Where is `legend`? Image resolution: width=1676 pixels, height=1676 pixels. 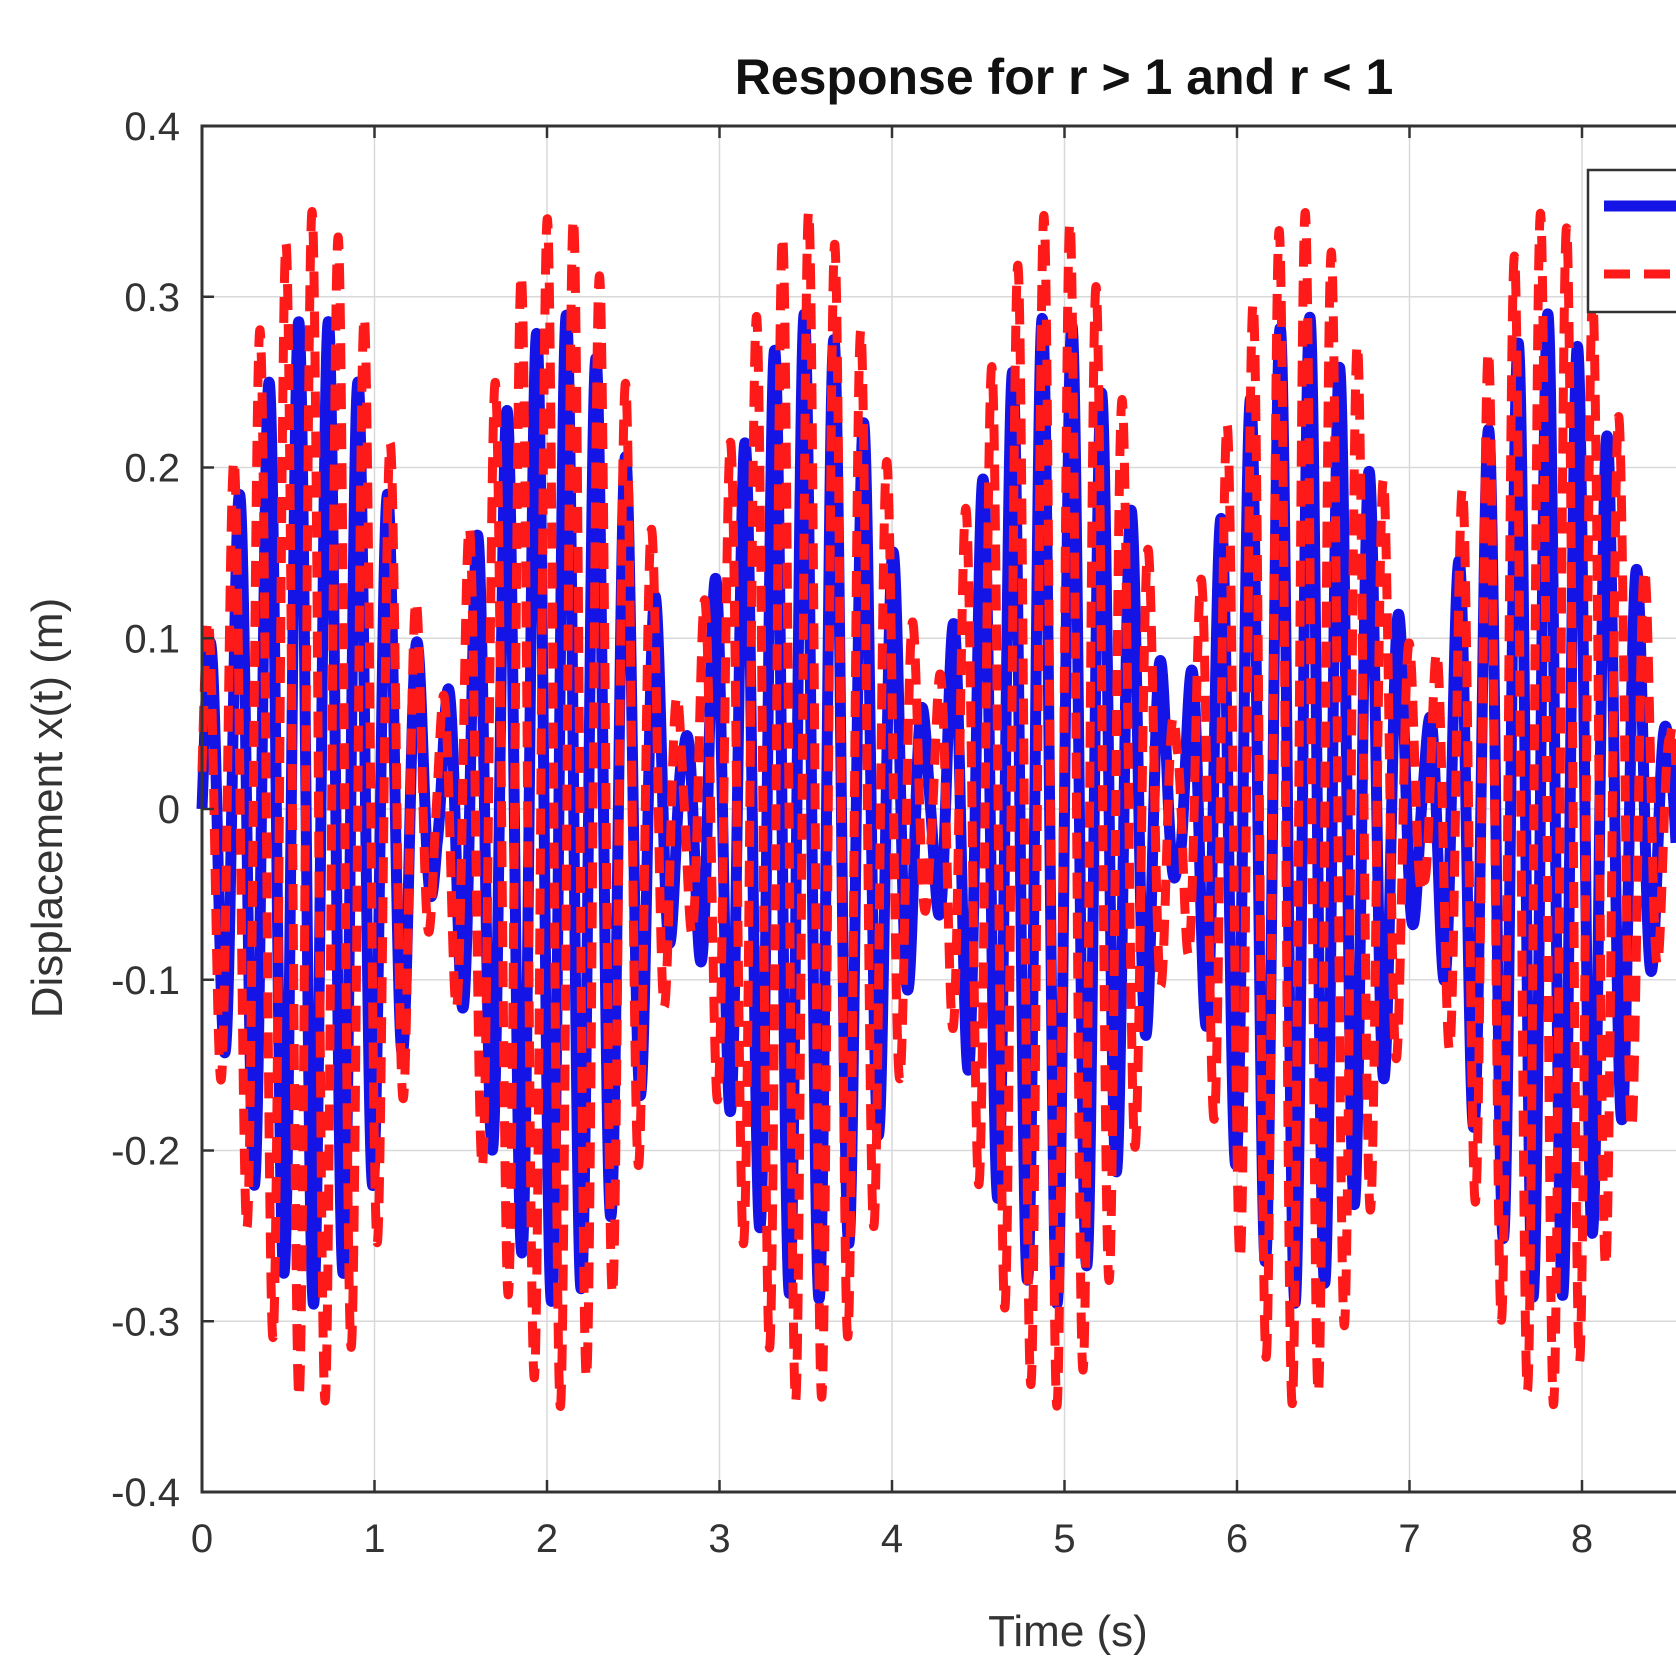
legend is located at coordinates (1631, 241).